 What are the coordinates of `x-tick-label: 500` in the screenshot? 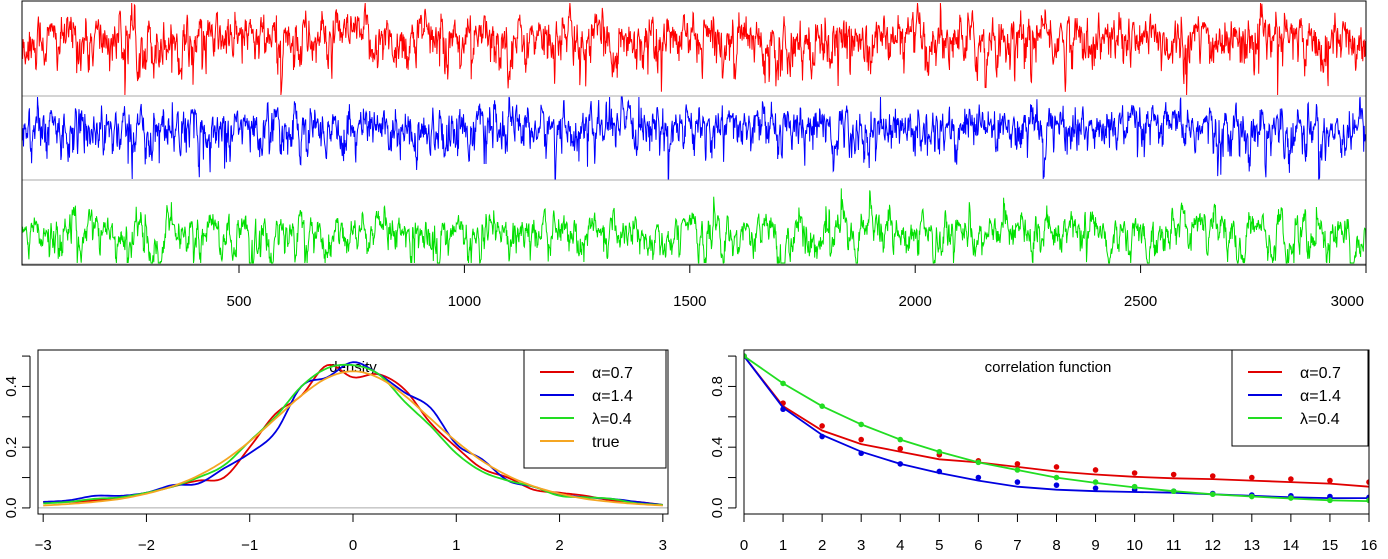 It's located at (238, 301).